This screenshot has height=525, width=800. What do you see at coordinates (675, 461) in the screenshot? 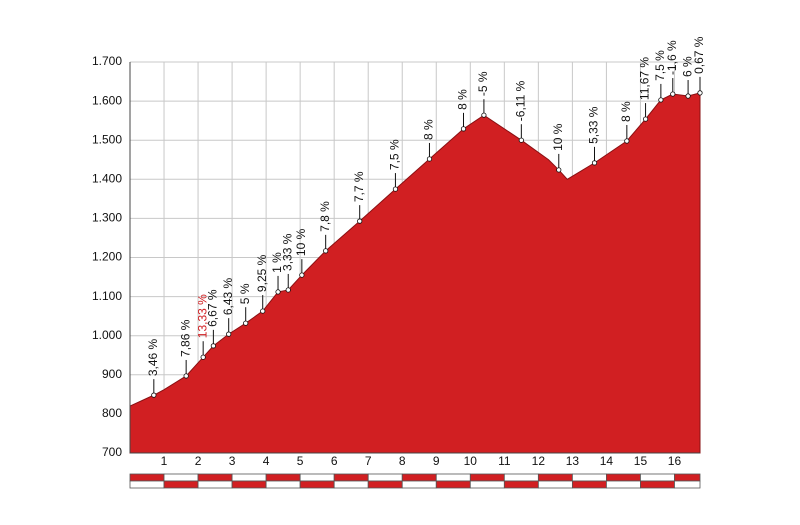
I see `x-tick-label: 16` at bounding box center [675, 461].